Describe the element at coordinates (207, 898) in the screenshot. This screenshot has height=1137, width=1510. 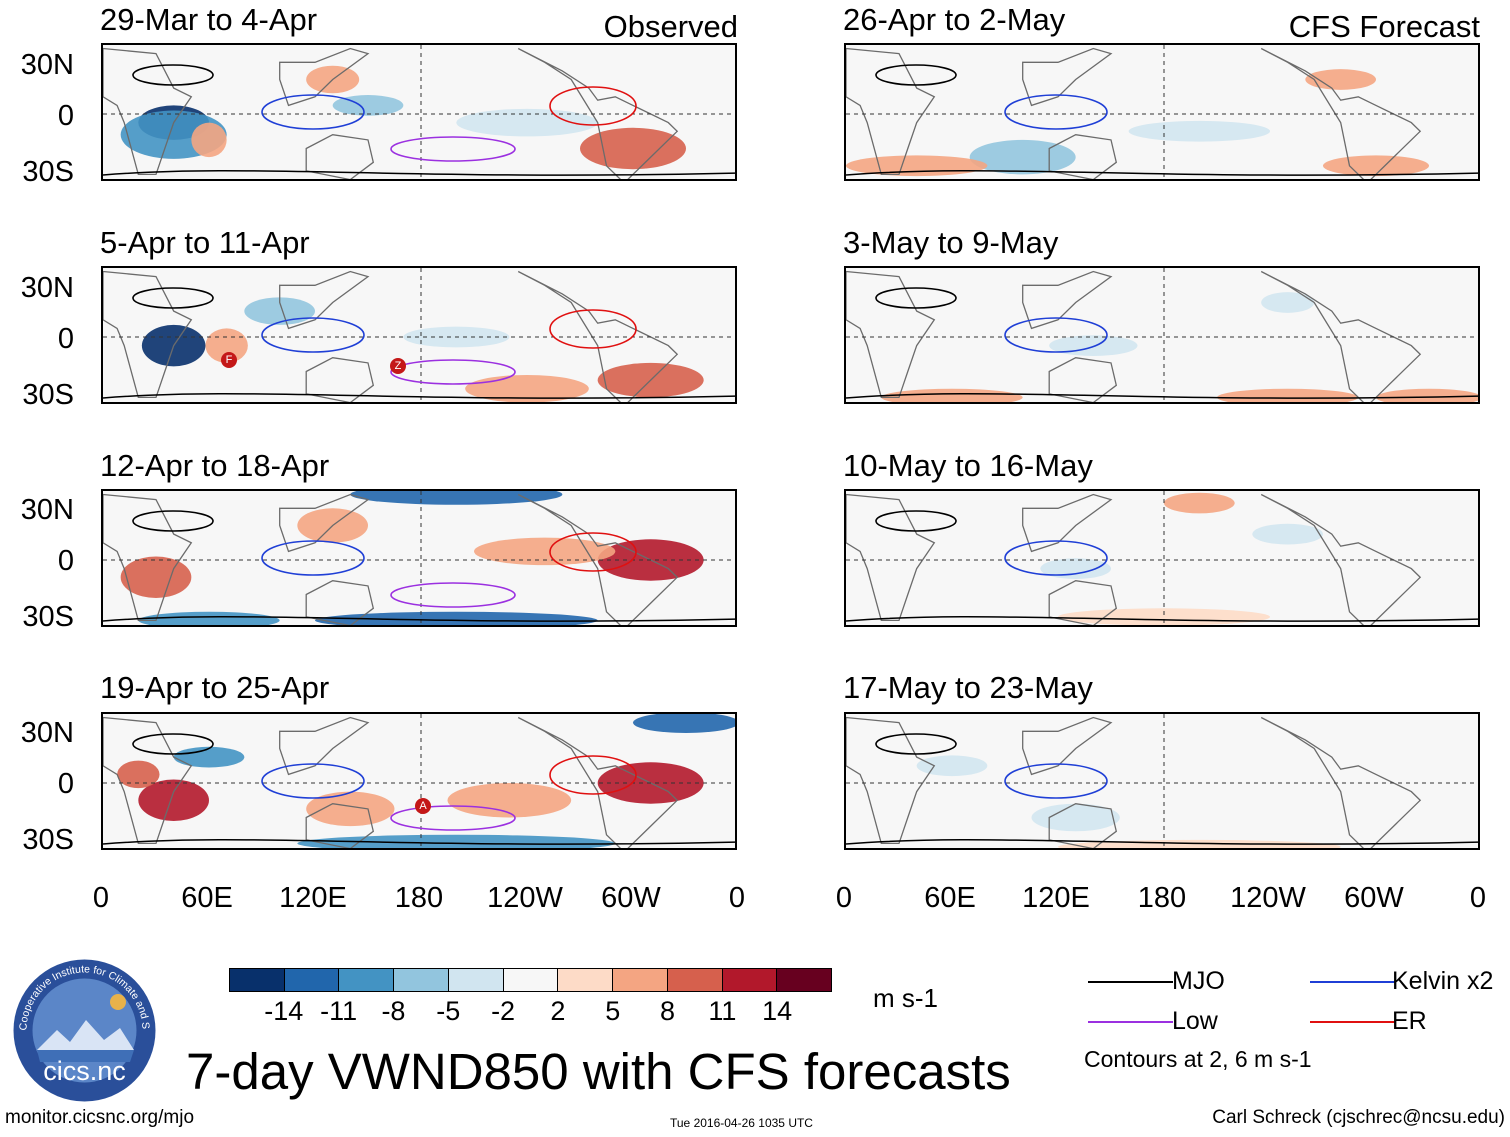
I see `xtick-left-60e: 60E` at that location.